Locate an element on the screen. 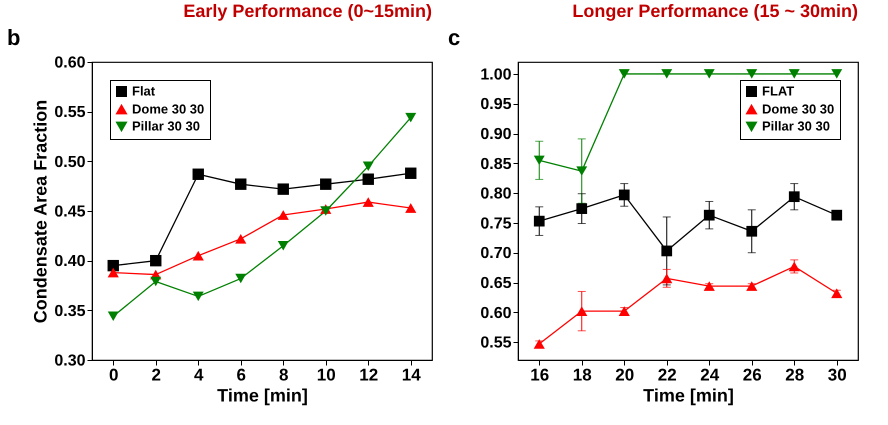 This screenshot has height=425, width=888. y-tick-label: 0.80 is located at coordinates (496, 194).